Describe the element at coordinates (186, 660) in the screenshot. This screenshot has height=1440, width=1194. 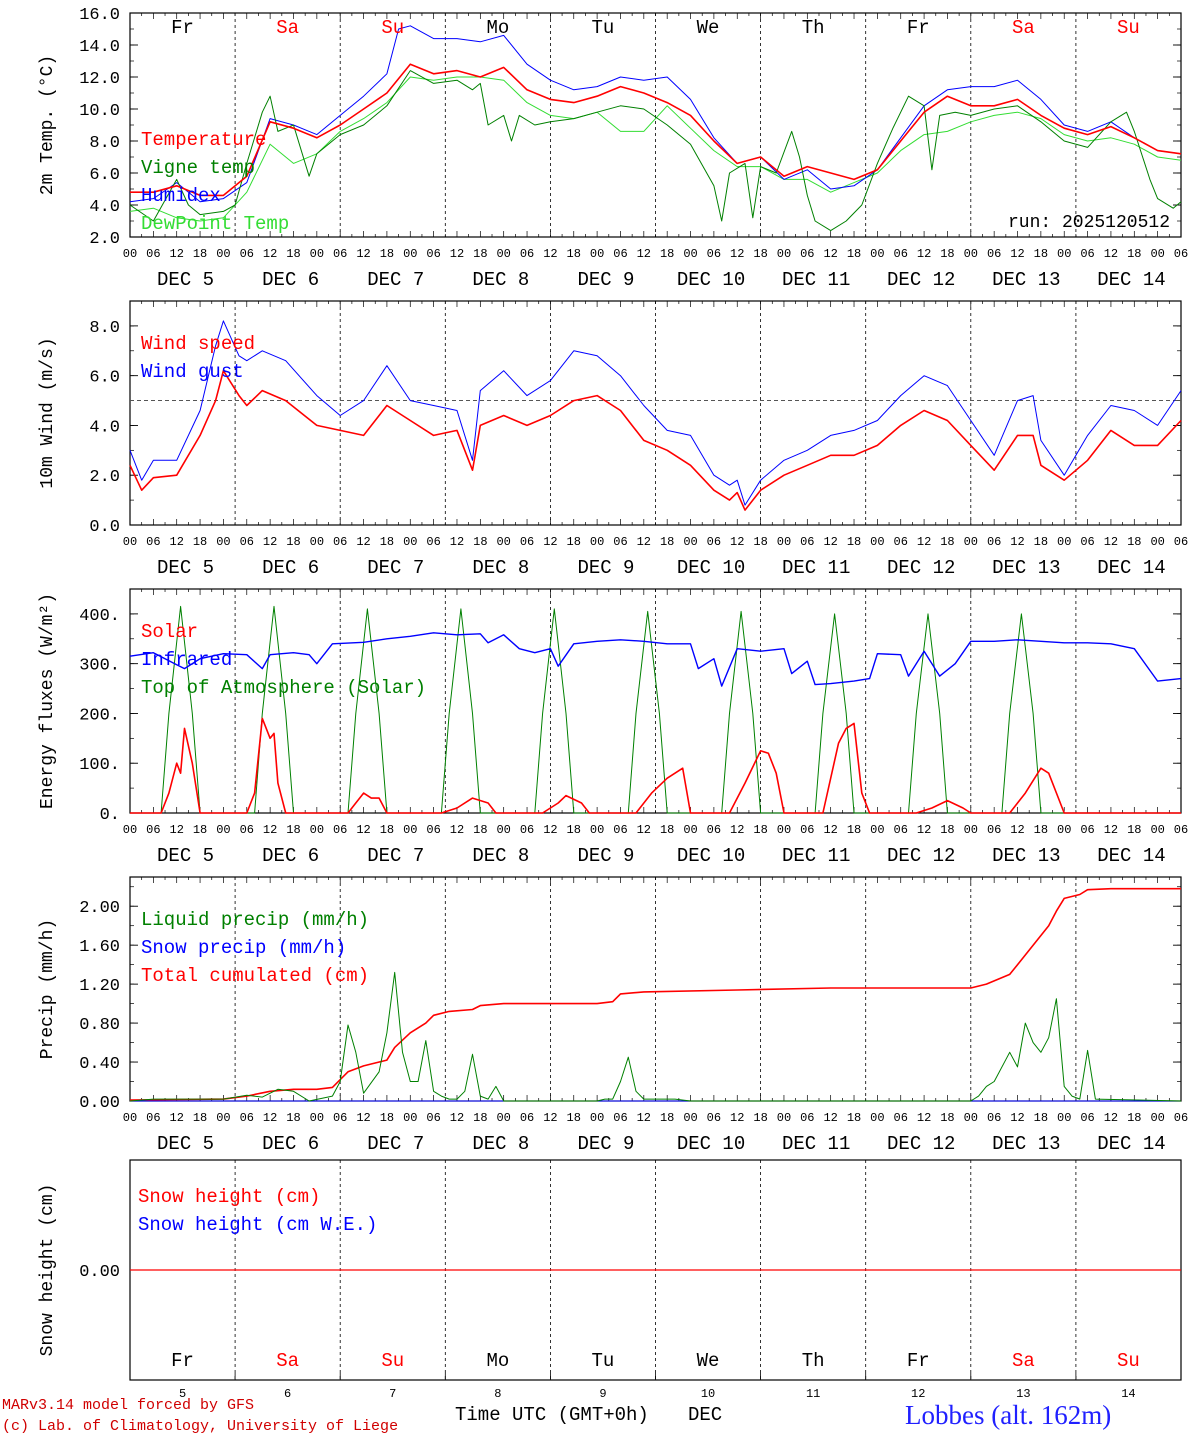
I see `legend-entry: Infrared` at that location.